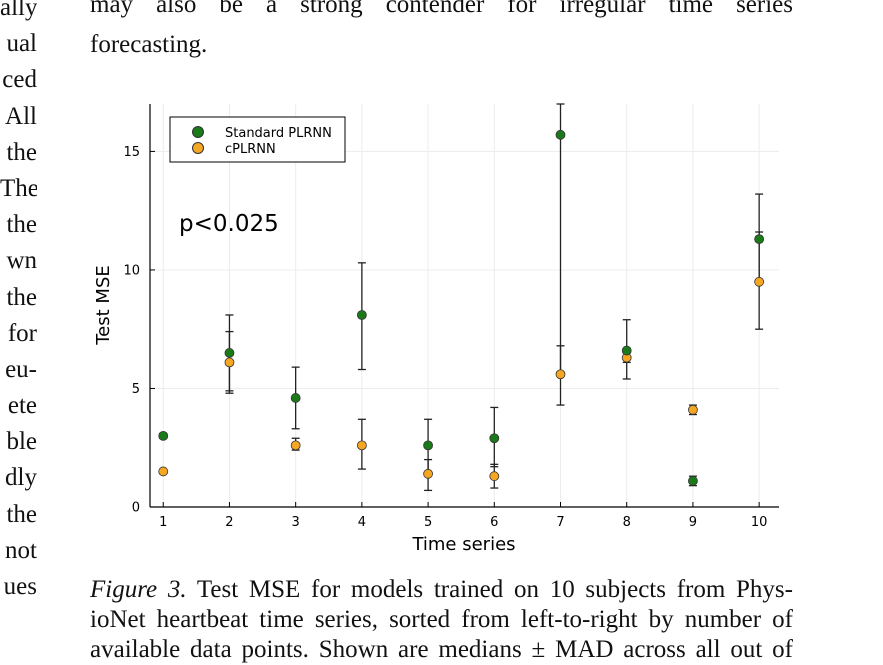  I want to click on x-tick-label: 3, so click(296, 522).